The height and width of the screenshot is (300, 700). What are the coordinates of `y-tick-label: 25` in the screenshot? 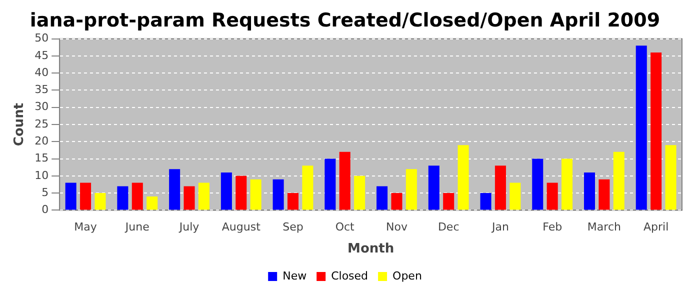 It's located at (41, 123).